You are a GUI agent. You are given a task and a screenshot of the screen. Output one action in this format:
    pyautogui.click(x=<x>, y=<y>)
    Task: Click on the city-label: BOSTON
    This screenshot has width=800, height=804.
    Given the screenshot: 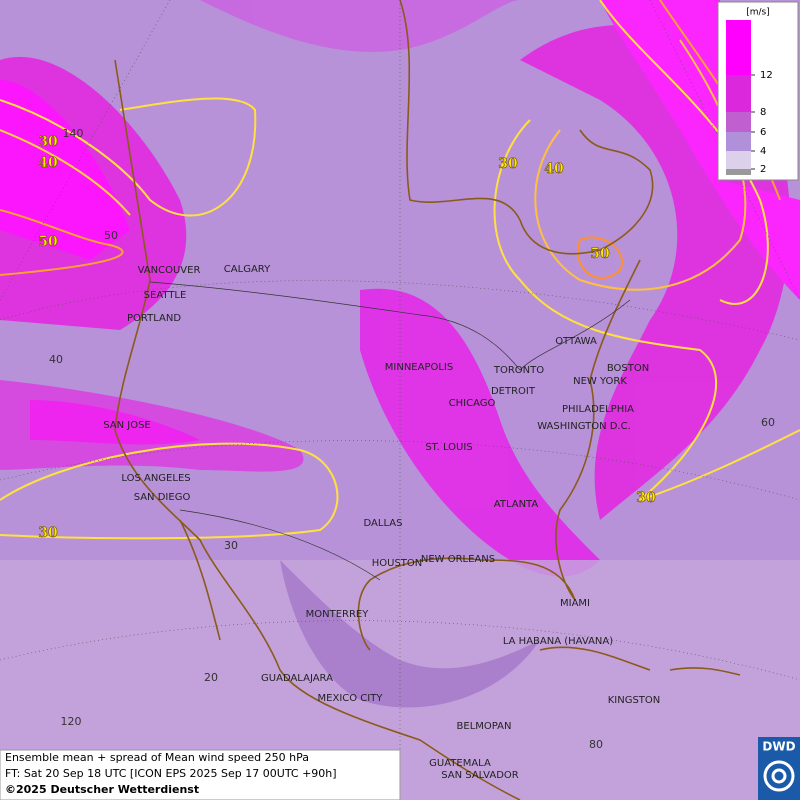 What is the action you would take?
    pyautogui.click(x=628, y=368)
    